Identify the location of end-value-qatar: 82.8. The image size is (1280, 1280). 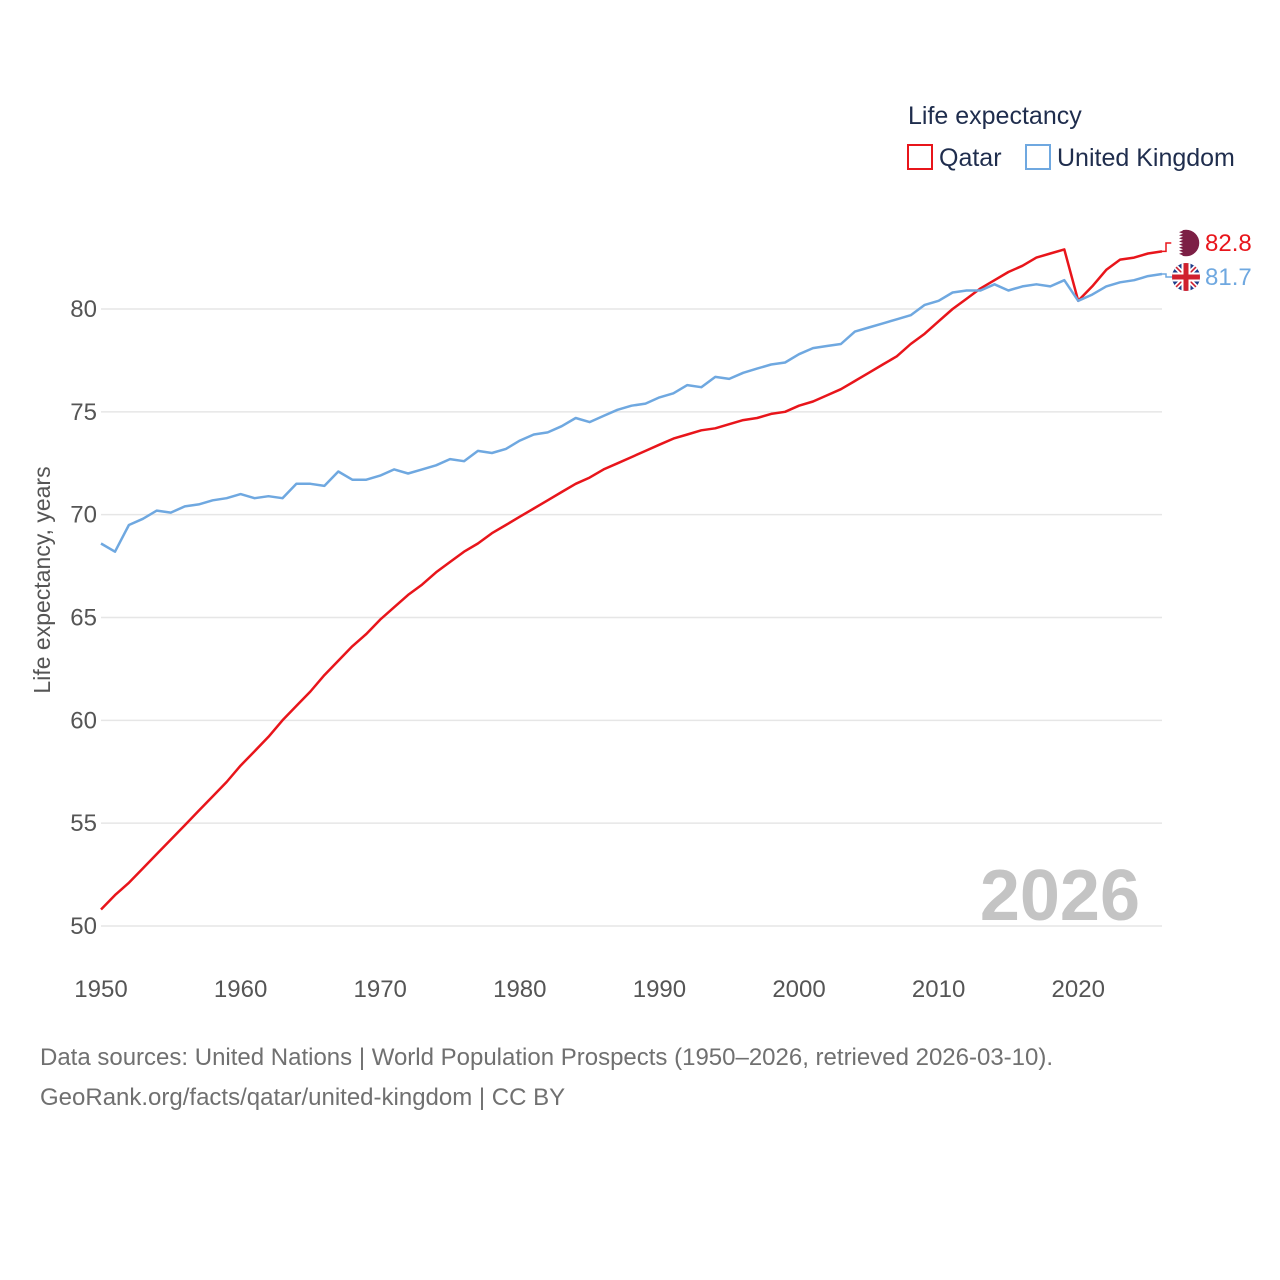
(1228, 243).